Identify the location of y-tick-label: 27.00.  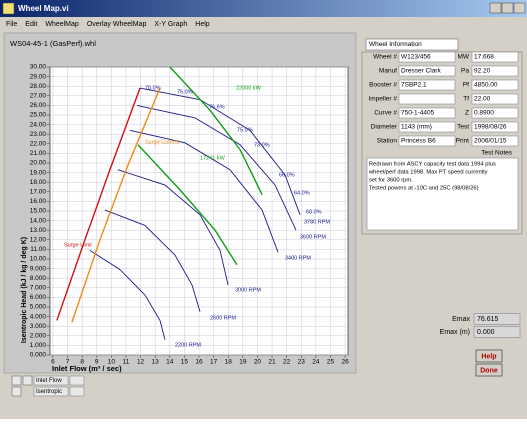
(38, 96).